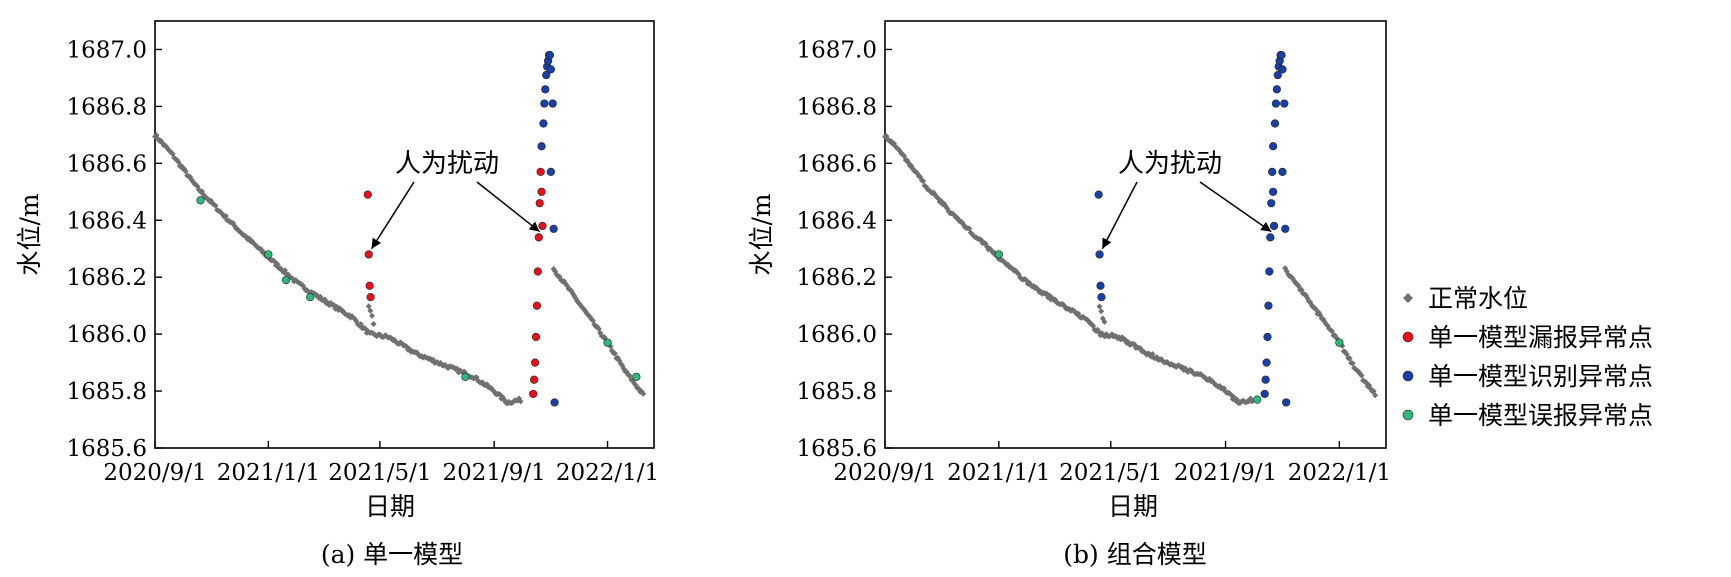  What do you see at coordinates (1110, 473) in the screenshot?
I see `x-tick-label: 2021/5/1` at bounding box center [1110, 473].